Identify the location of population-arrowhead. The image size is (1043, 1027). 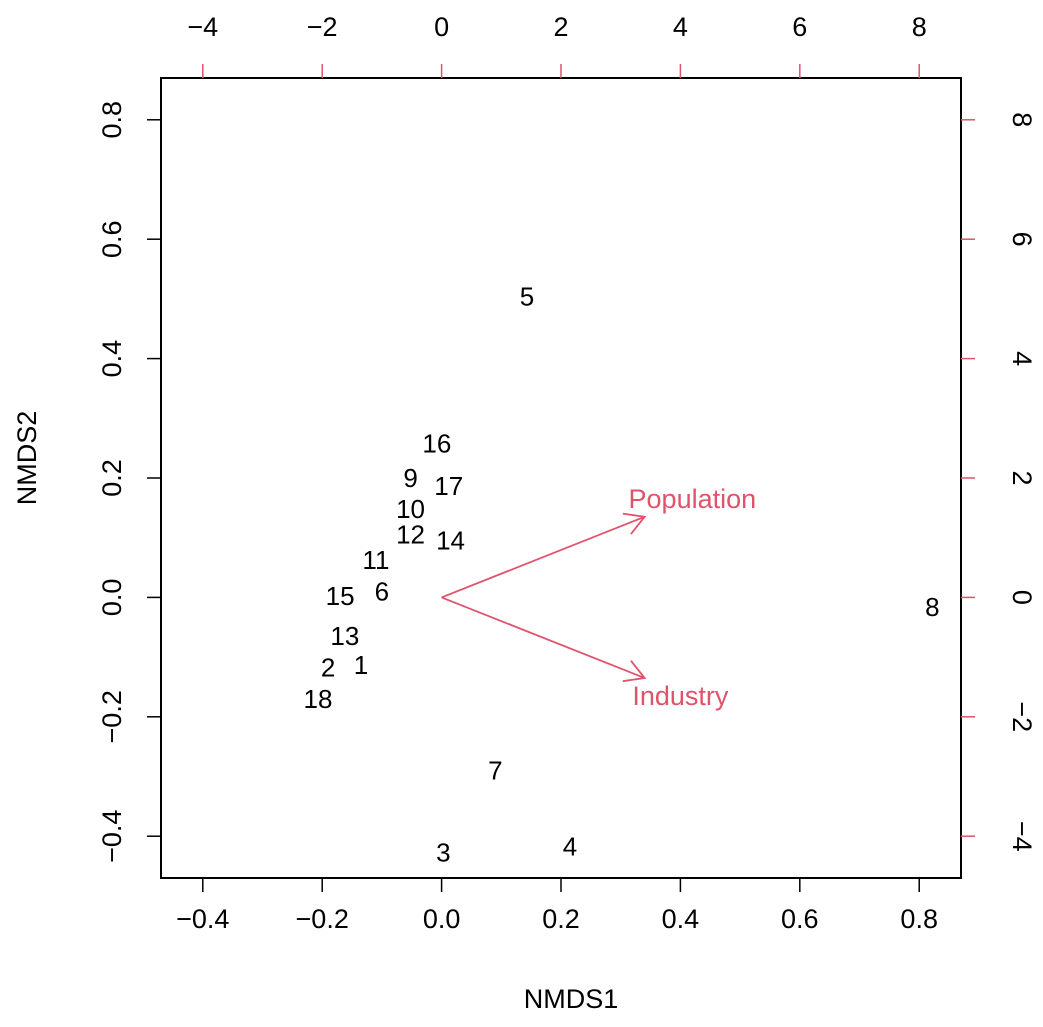
(634, 523).